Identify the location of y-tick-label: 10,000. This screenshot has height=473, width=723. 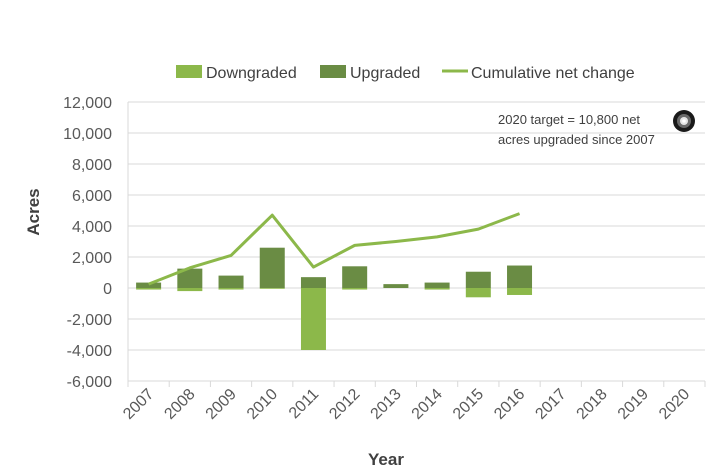
(87, 134).